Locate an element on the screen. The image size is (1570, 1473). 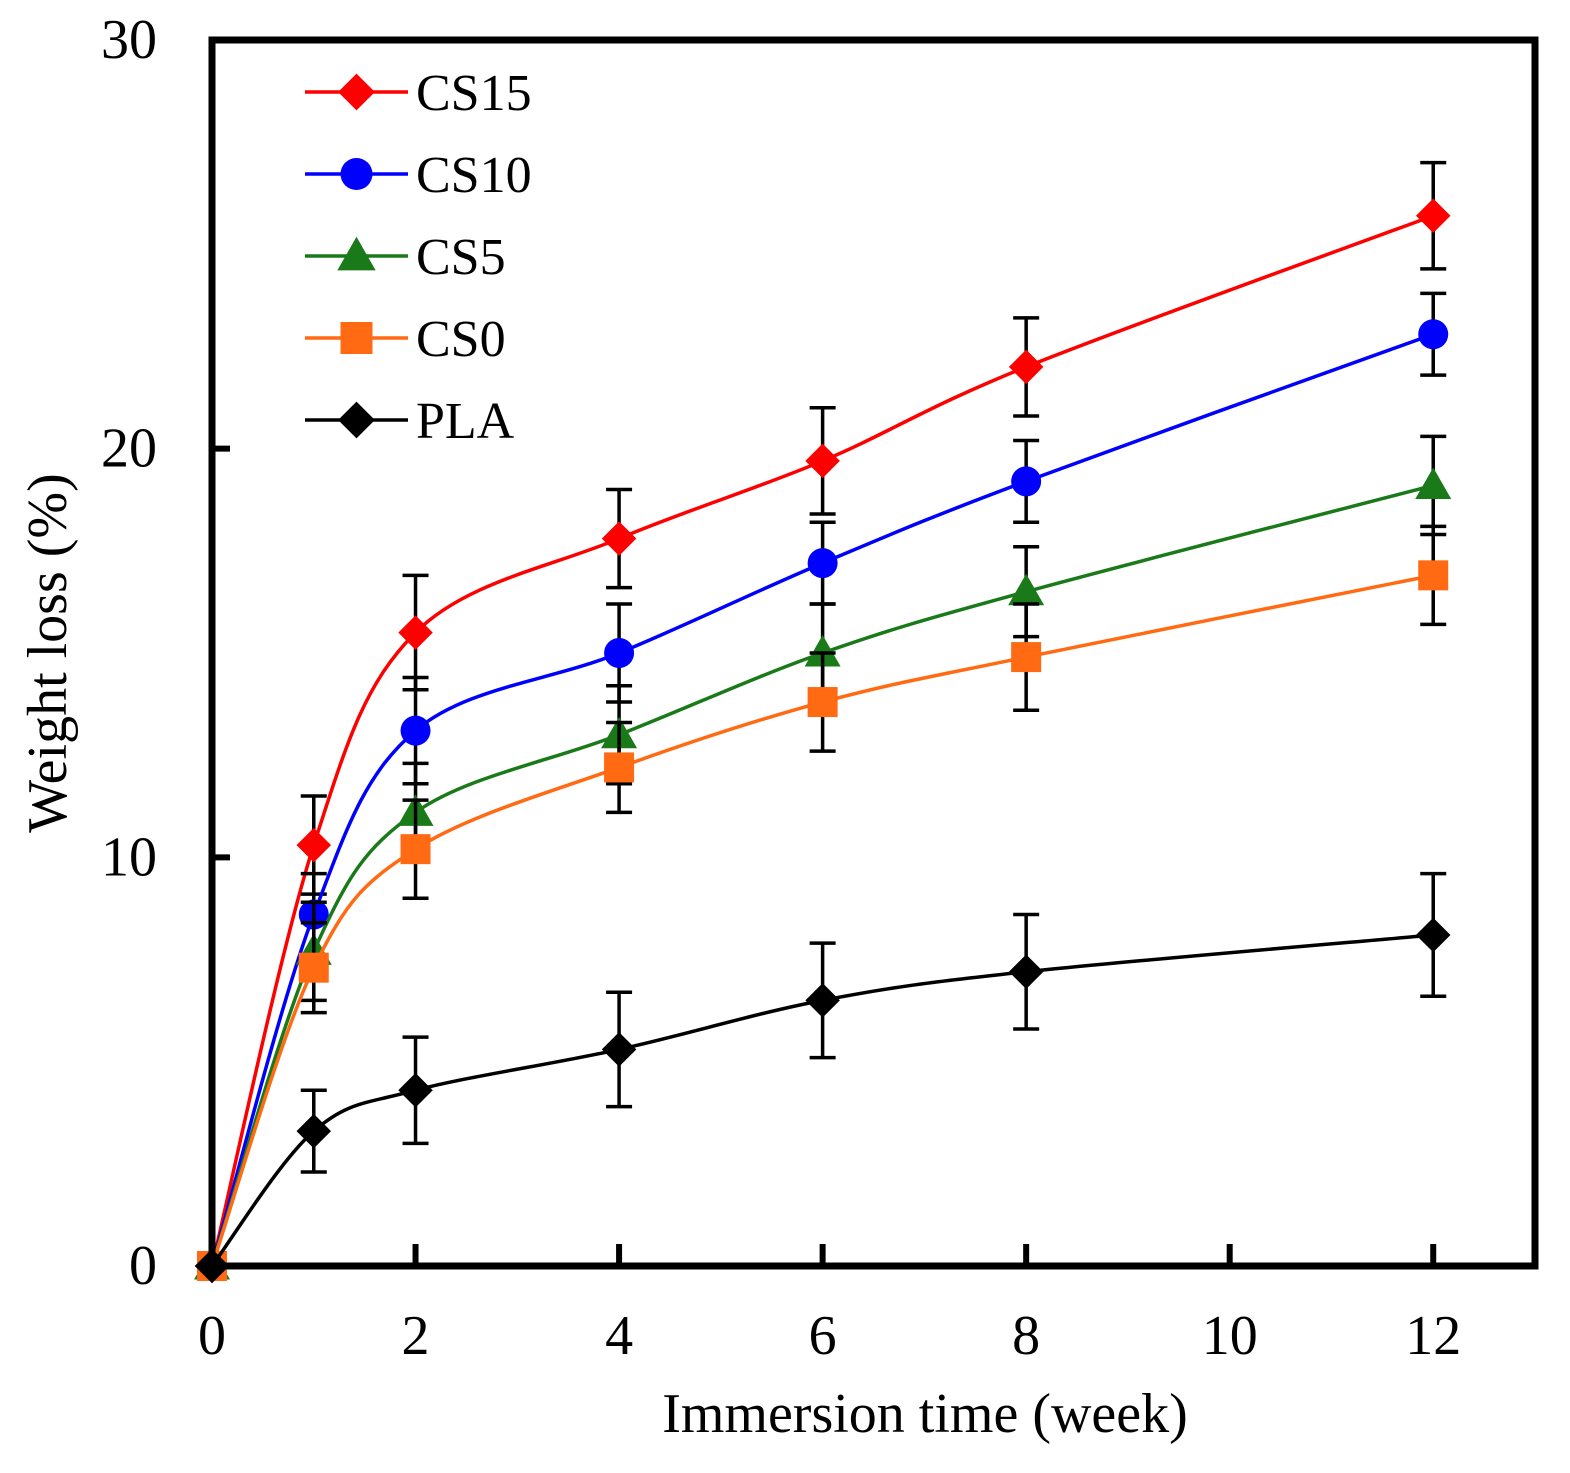
x-tick-label: 10 is located at coordinates (1230, 1336).